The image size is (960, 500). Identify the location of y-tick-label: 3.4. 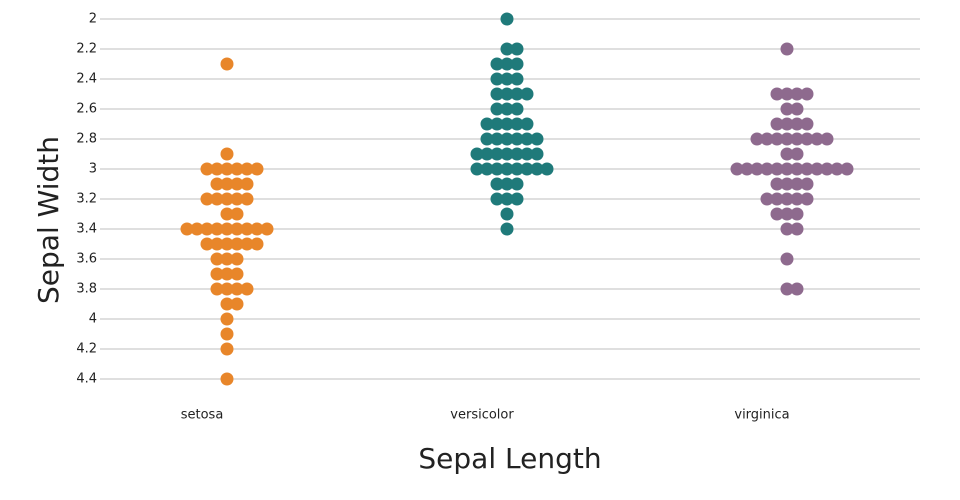
(86, 229).